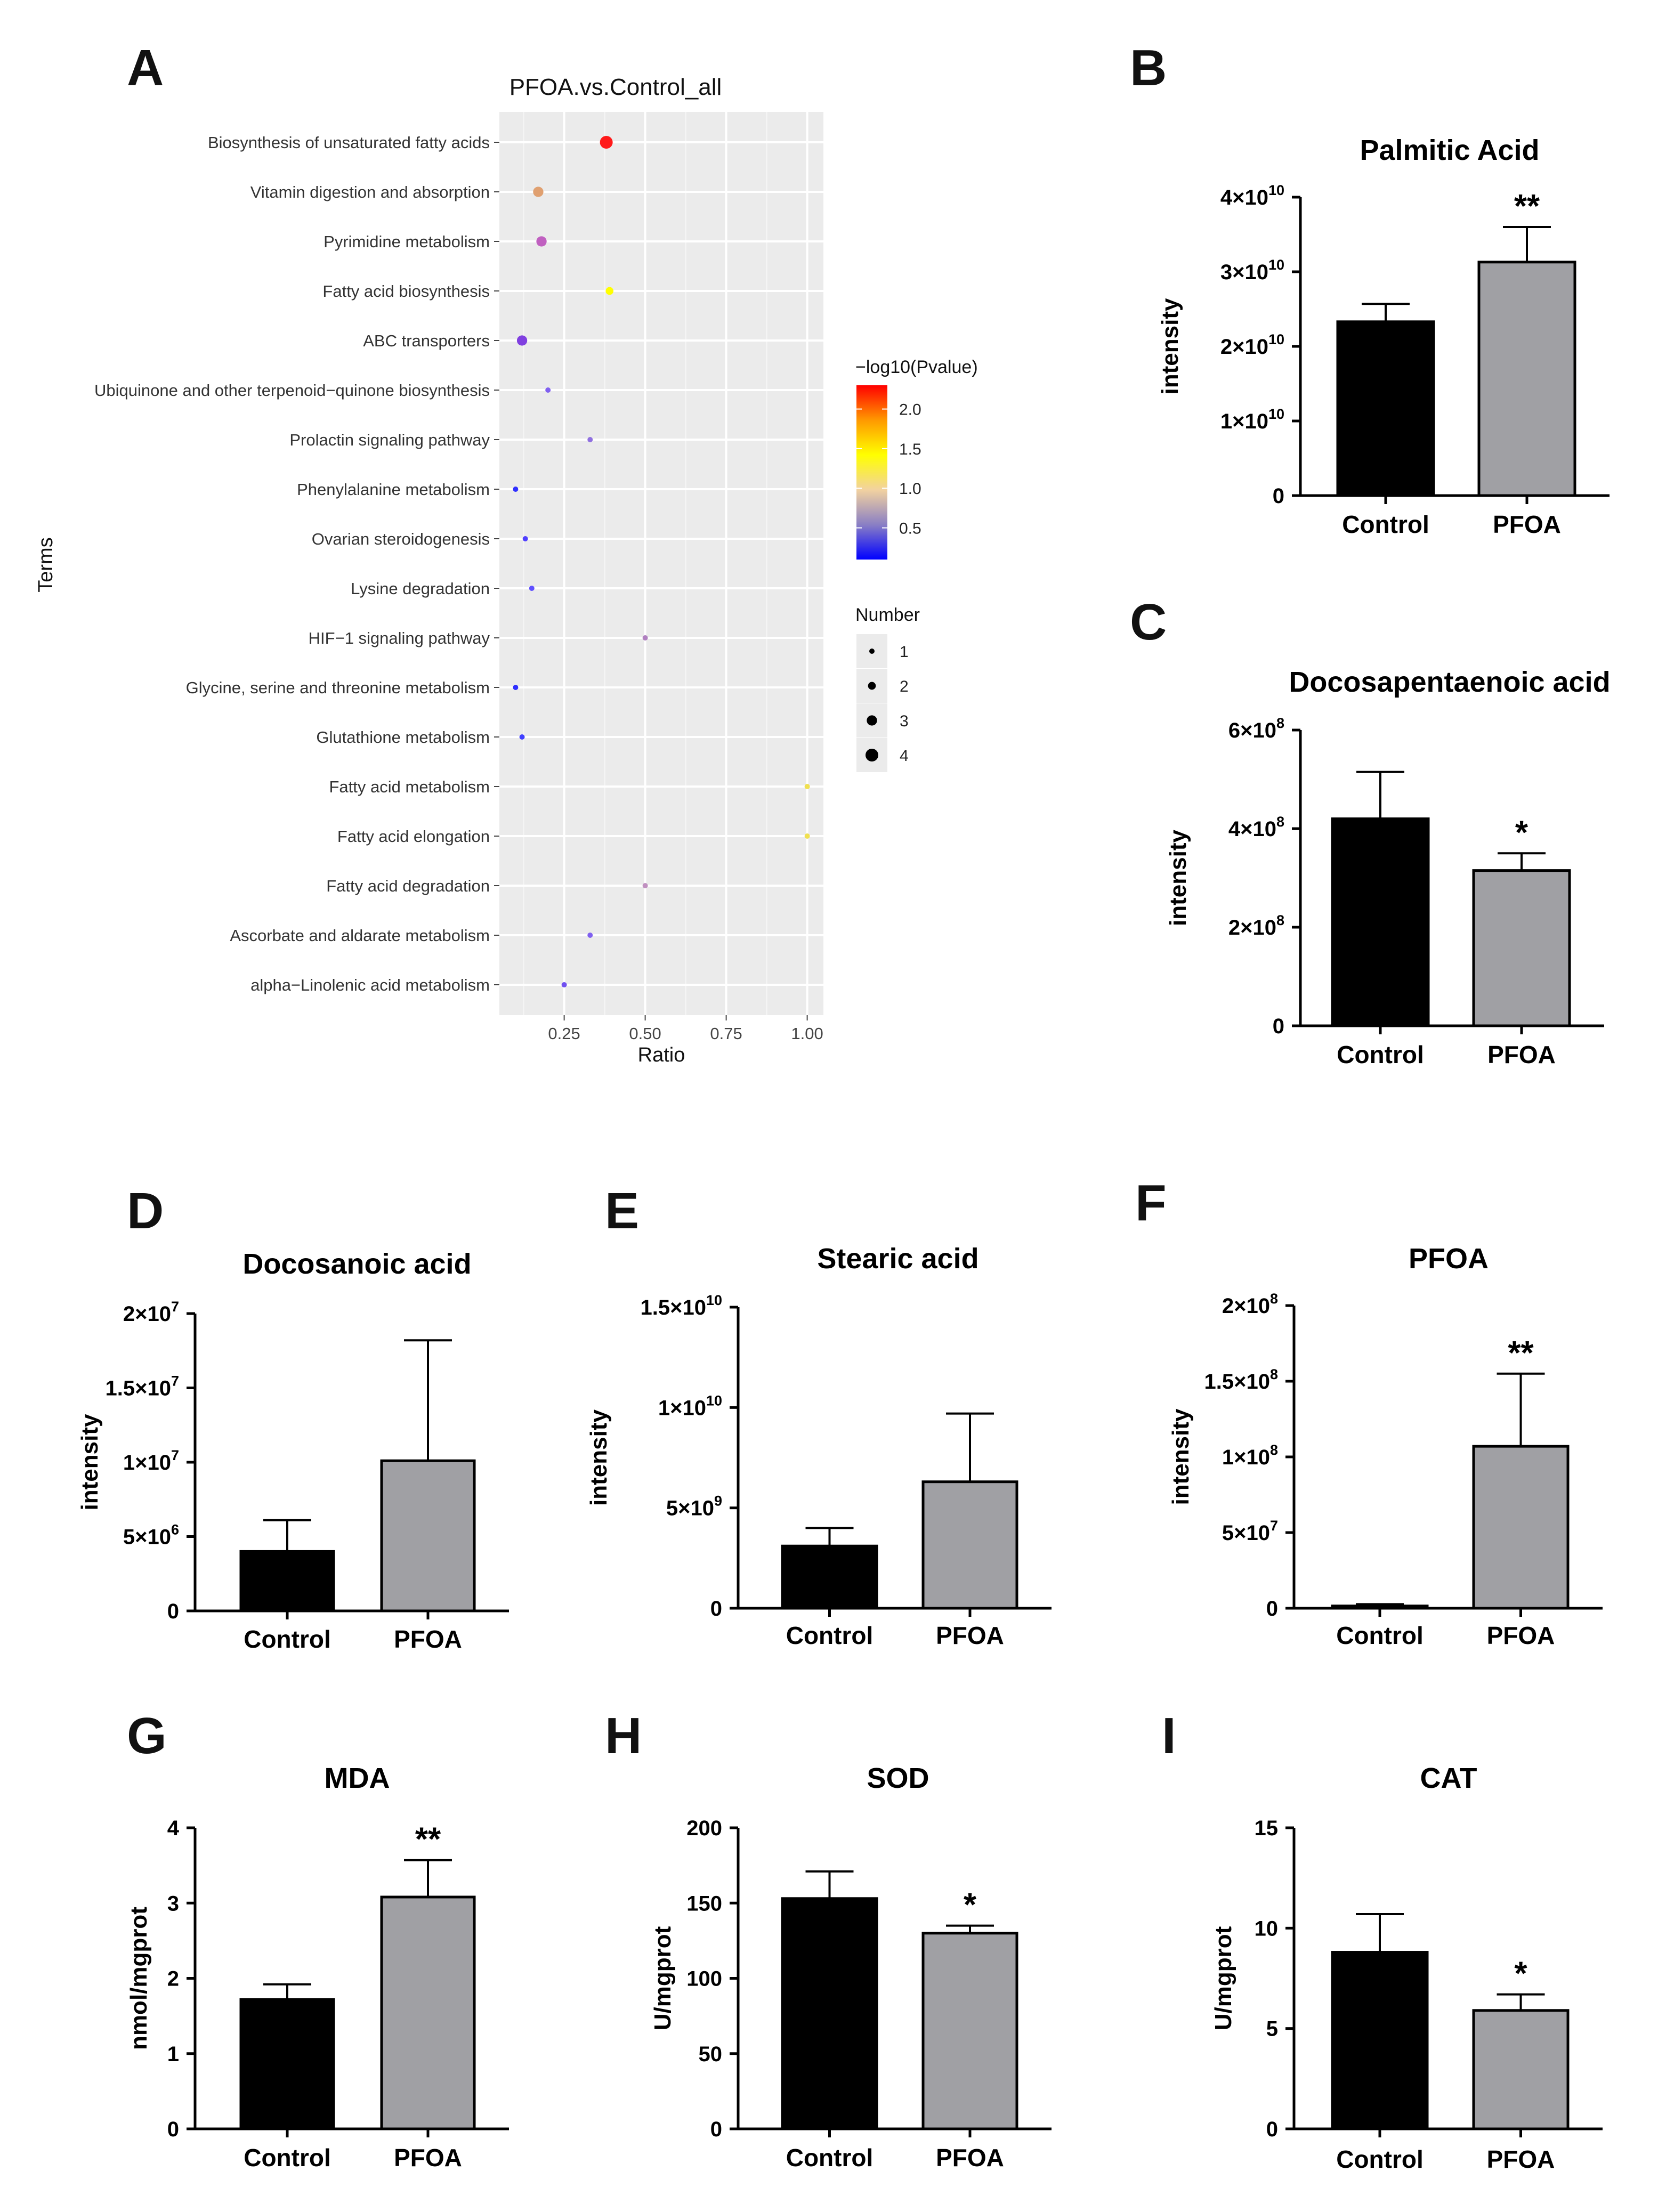 The image size is (1666, 2212). Describe the element at coordinates (1151, 1202) in the screenshot. I see `panel-letter-f: F` at that location.